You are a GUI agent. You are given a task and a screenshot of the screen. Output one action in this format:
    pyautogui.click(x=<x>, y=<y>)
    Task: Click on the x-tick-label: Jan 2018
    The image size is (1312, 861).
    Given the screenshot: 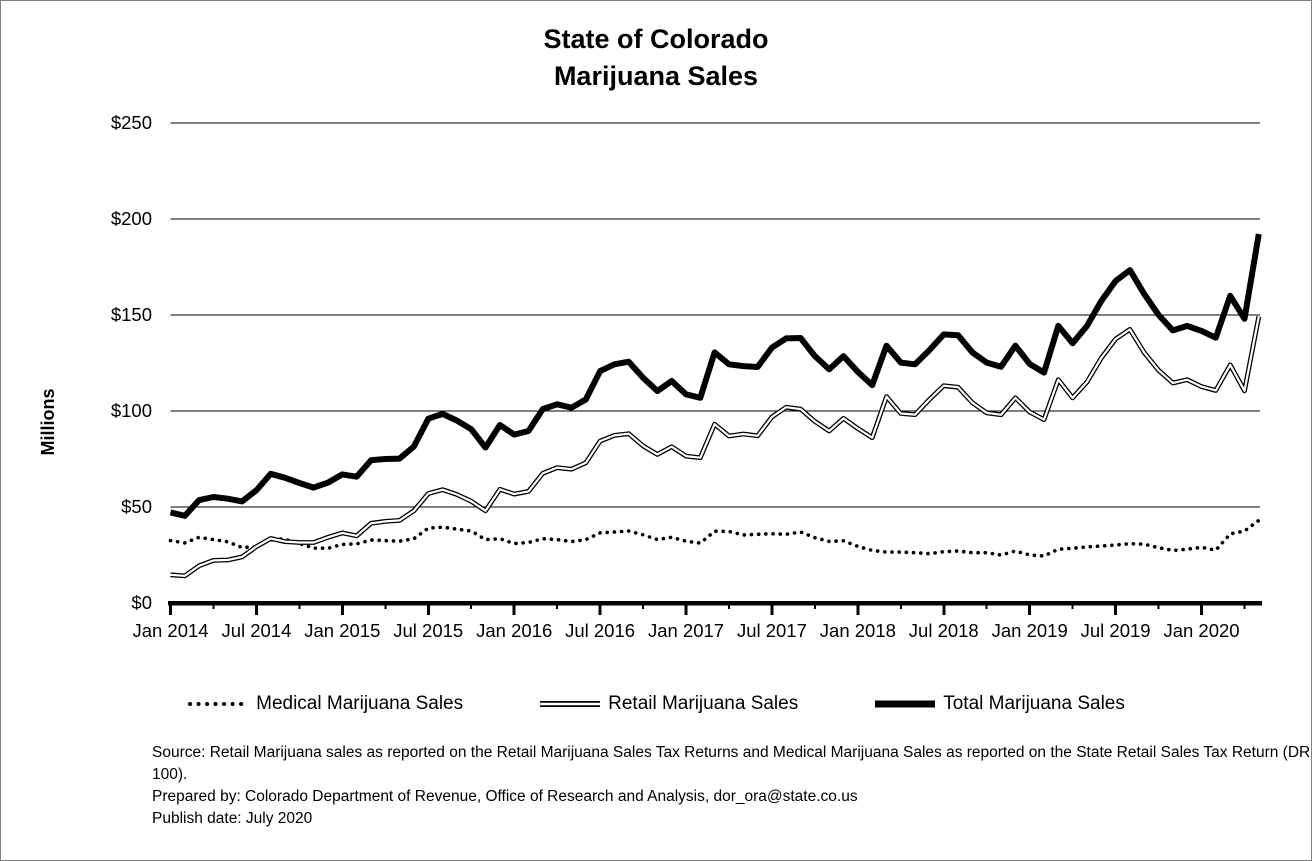 What is the action you would take?
    pyautogui.click(x=858, y=630)
    